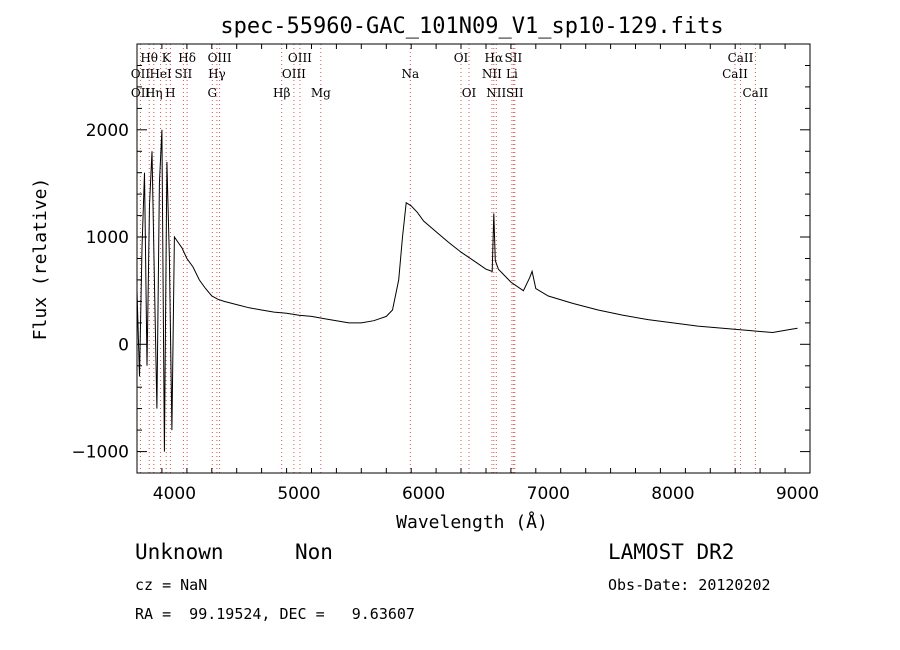 This screenshot has width=900, height=650. I want to click on line-label: HeI, so click(160, 74).